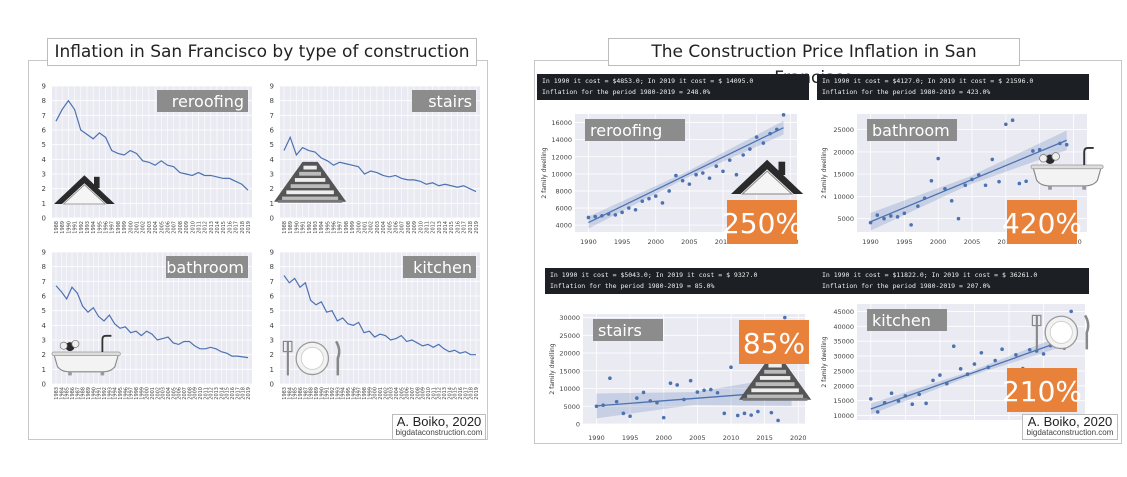 This screenshot has height=477, width=1127. Describe the element at coordinates (446, 227) in the screenshot. I see `x-tick-label: 2014` at that location.